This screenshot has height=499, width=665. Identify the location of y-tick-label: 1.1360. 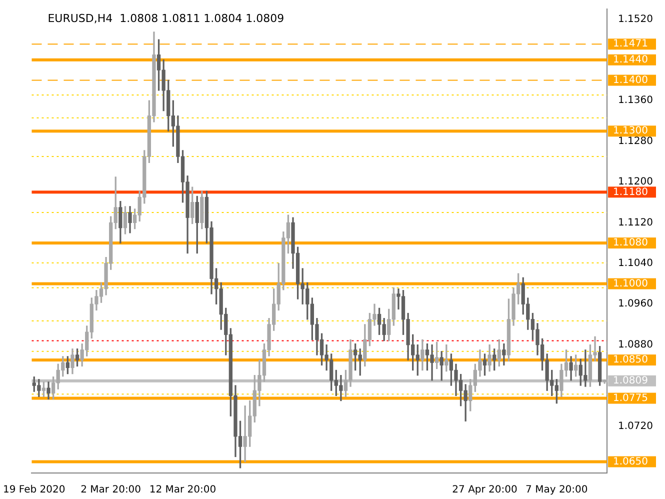
(635, 100).